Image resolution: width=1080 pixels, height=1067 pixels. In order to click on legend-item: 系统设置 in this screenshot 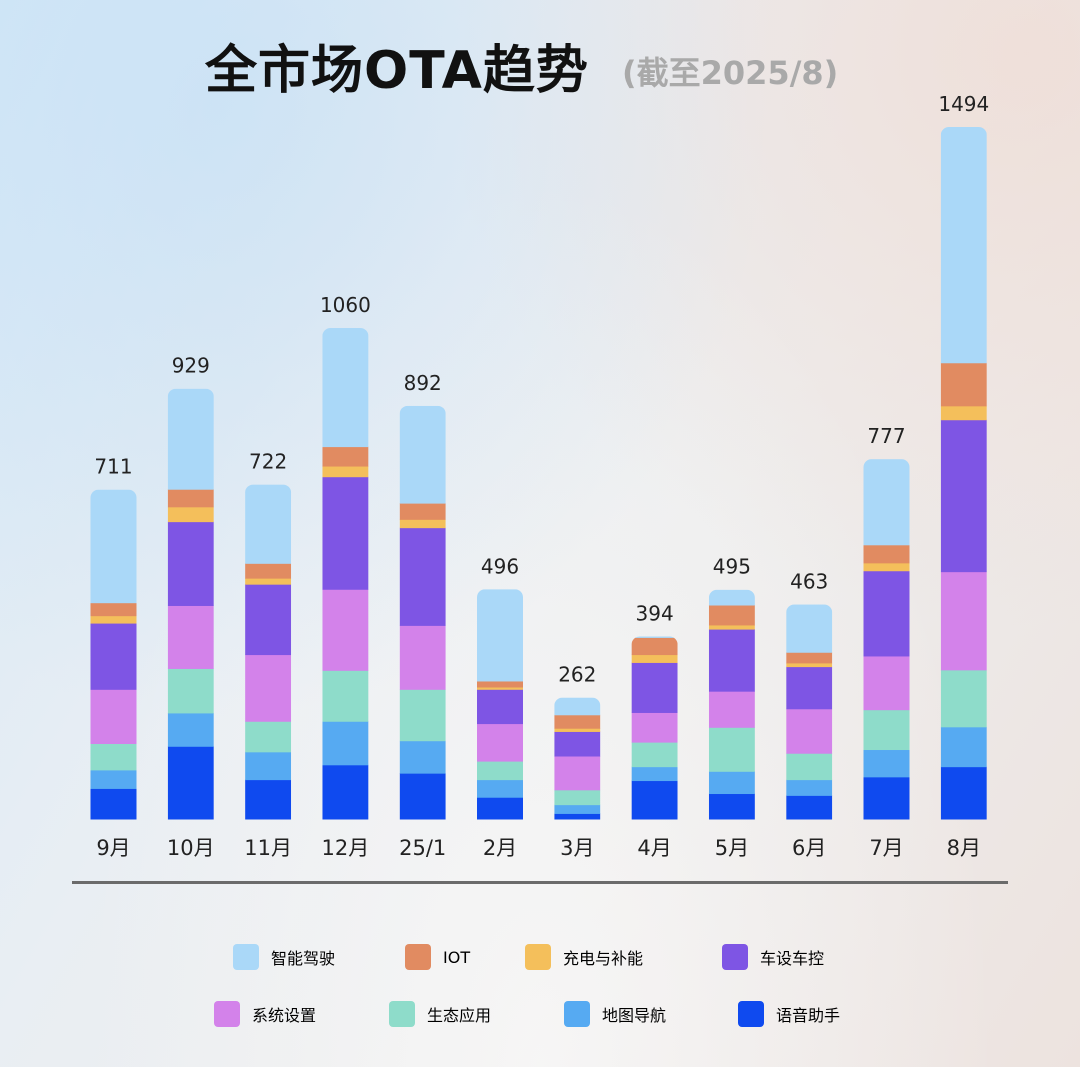, I will do `click(265, 1014)`.